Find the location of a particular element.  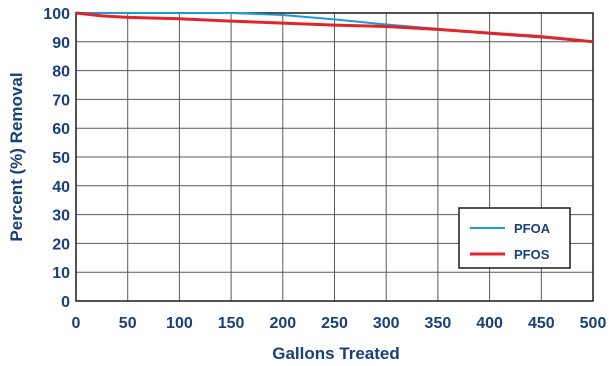

y-tick-label: 10 is located at coordinates (61, 273).